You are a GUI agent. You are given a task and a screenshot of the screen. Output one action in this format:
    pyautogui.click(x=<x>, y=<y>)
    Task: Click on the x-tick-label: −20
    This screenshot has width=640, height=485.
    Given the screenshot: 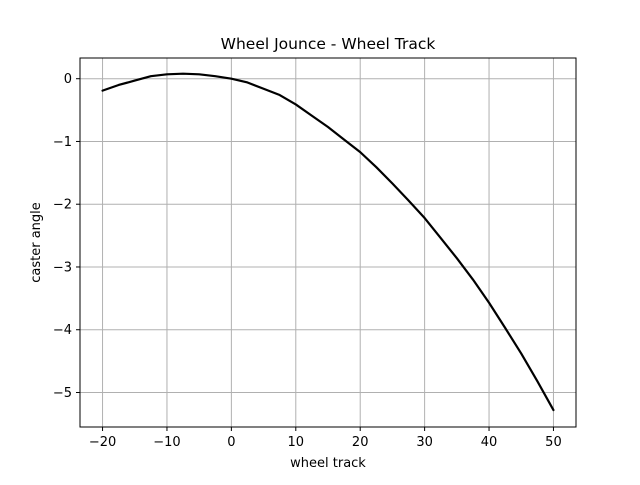 What is the action you would take?
    pyautogui.click(x=102, y=442)
    